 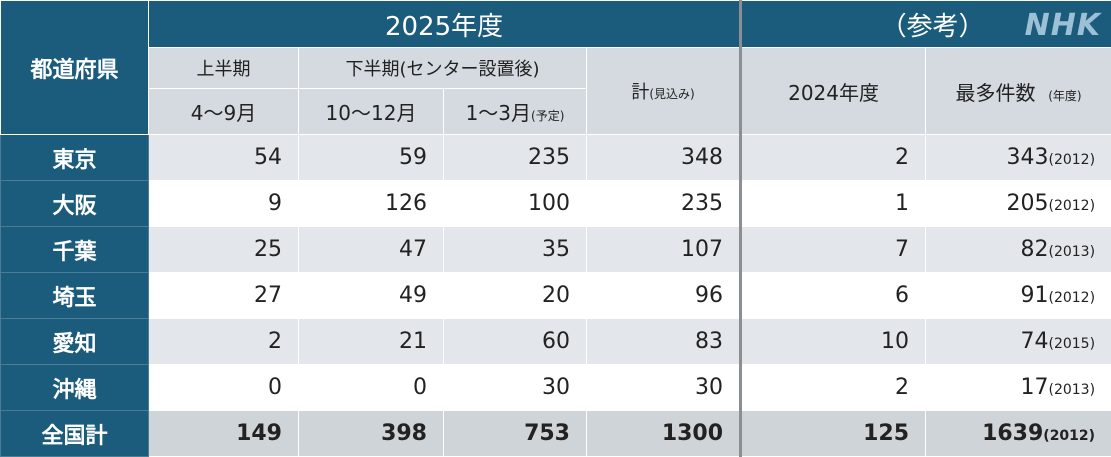 I want to click on cell-value: 348, so click(x=702, y=157).